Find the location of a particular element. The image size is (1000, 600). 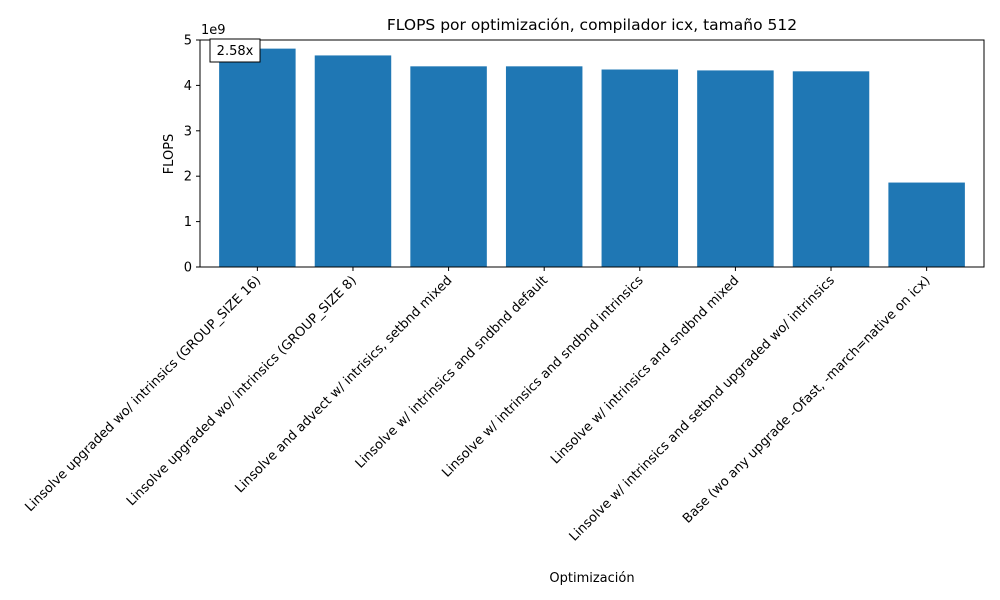

y-tick-label: 3 is located at coordinates (188, 131).